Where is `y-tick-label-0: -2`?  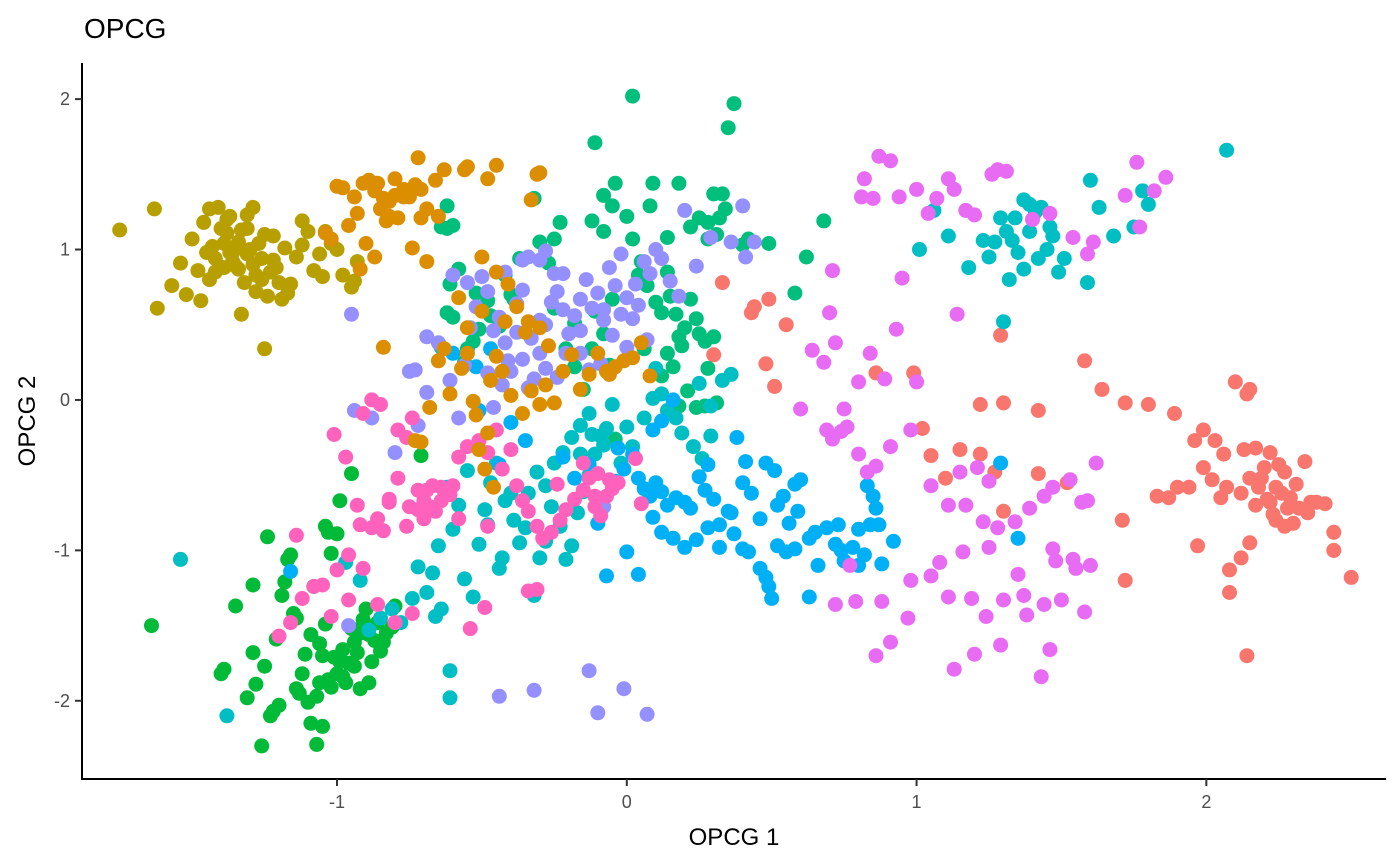 y-tick-label-0: -2 is located at coordinates (62, 701).